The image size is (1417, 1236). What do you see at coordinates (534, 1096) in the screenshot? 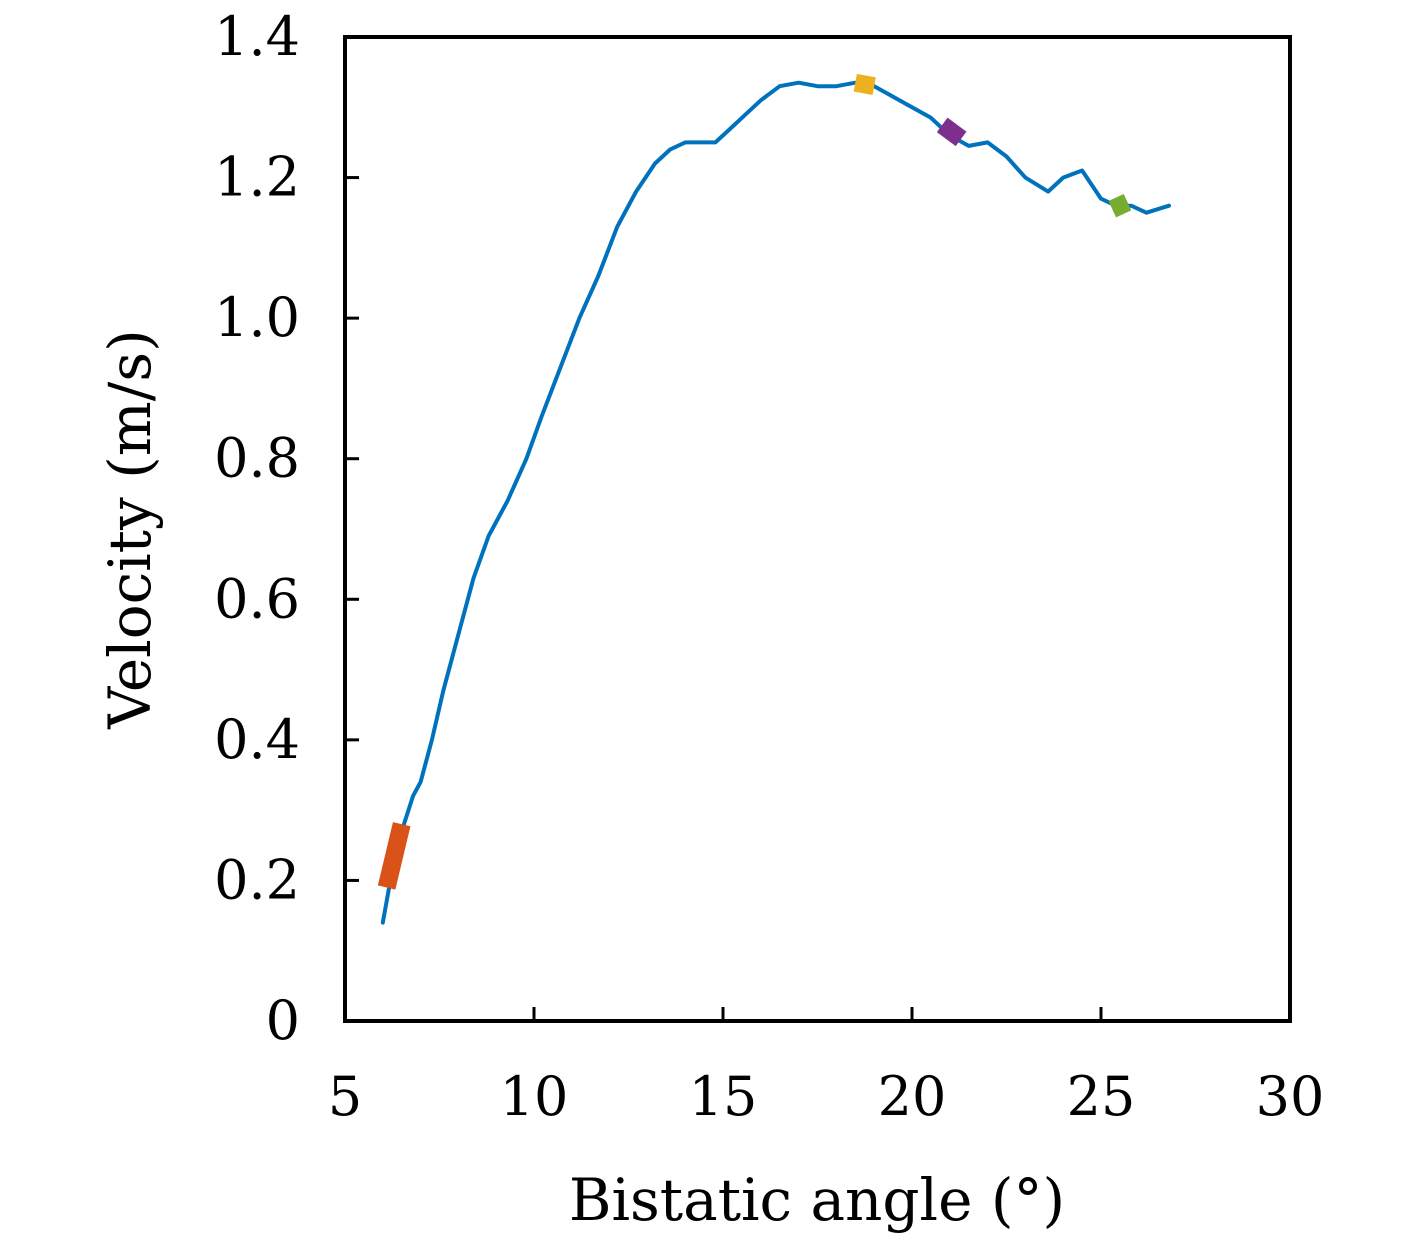
I see `x-tick-label: 10` at bounding box center [534, 1096].